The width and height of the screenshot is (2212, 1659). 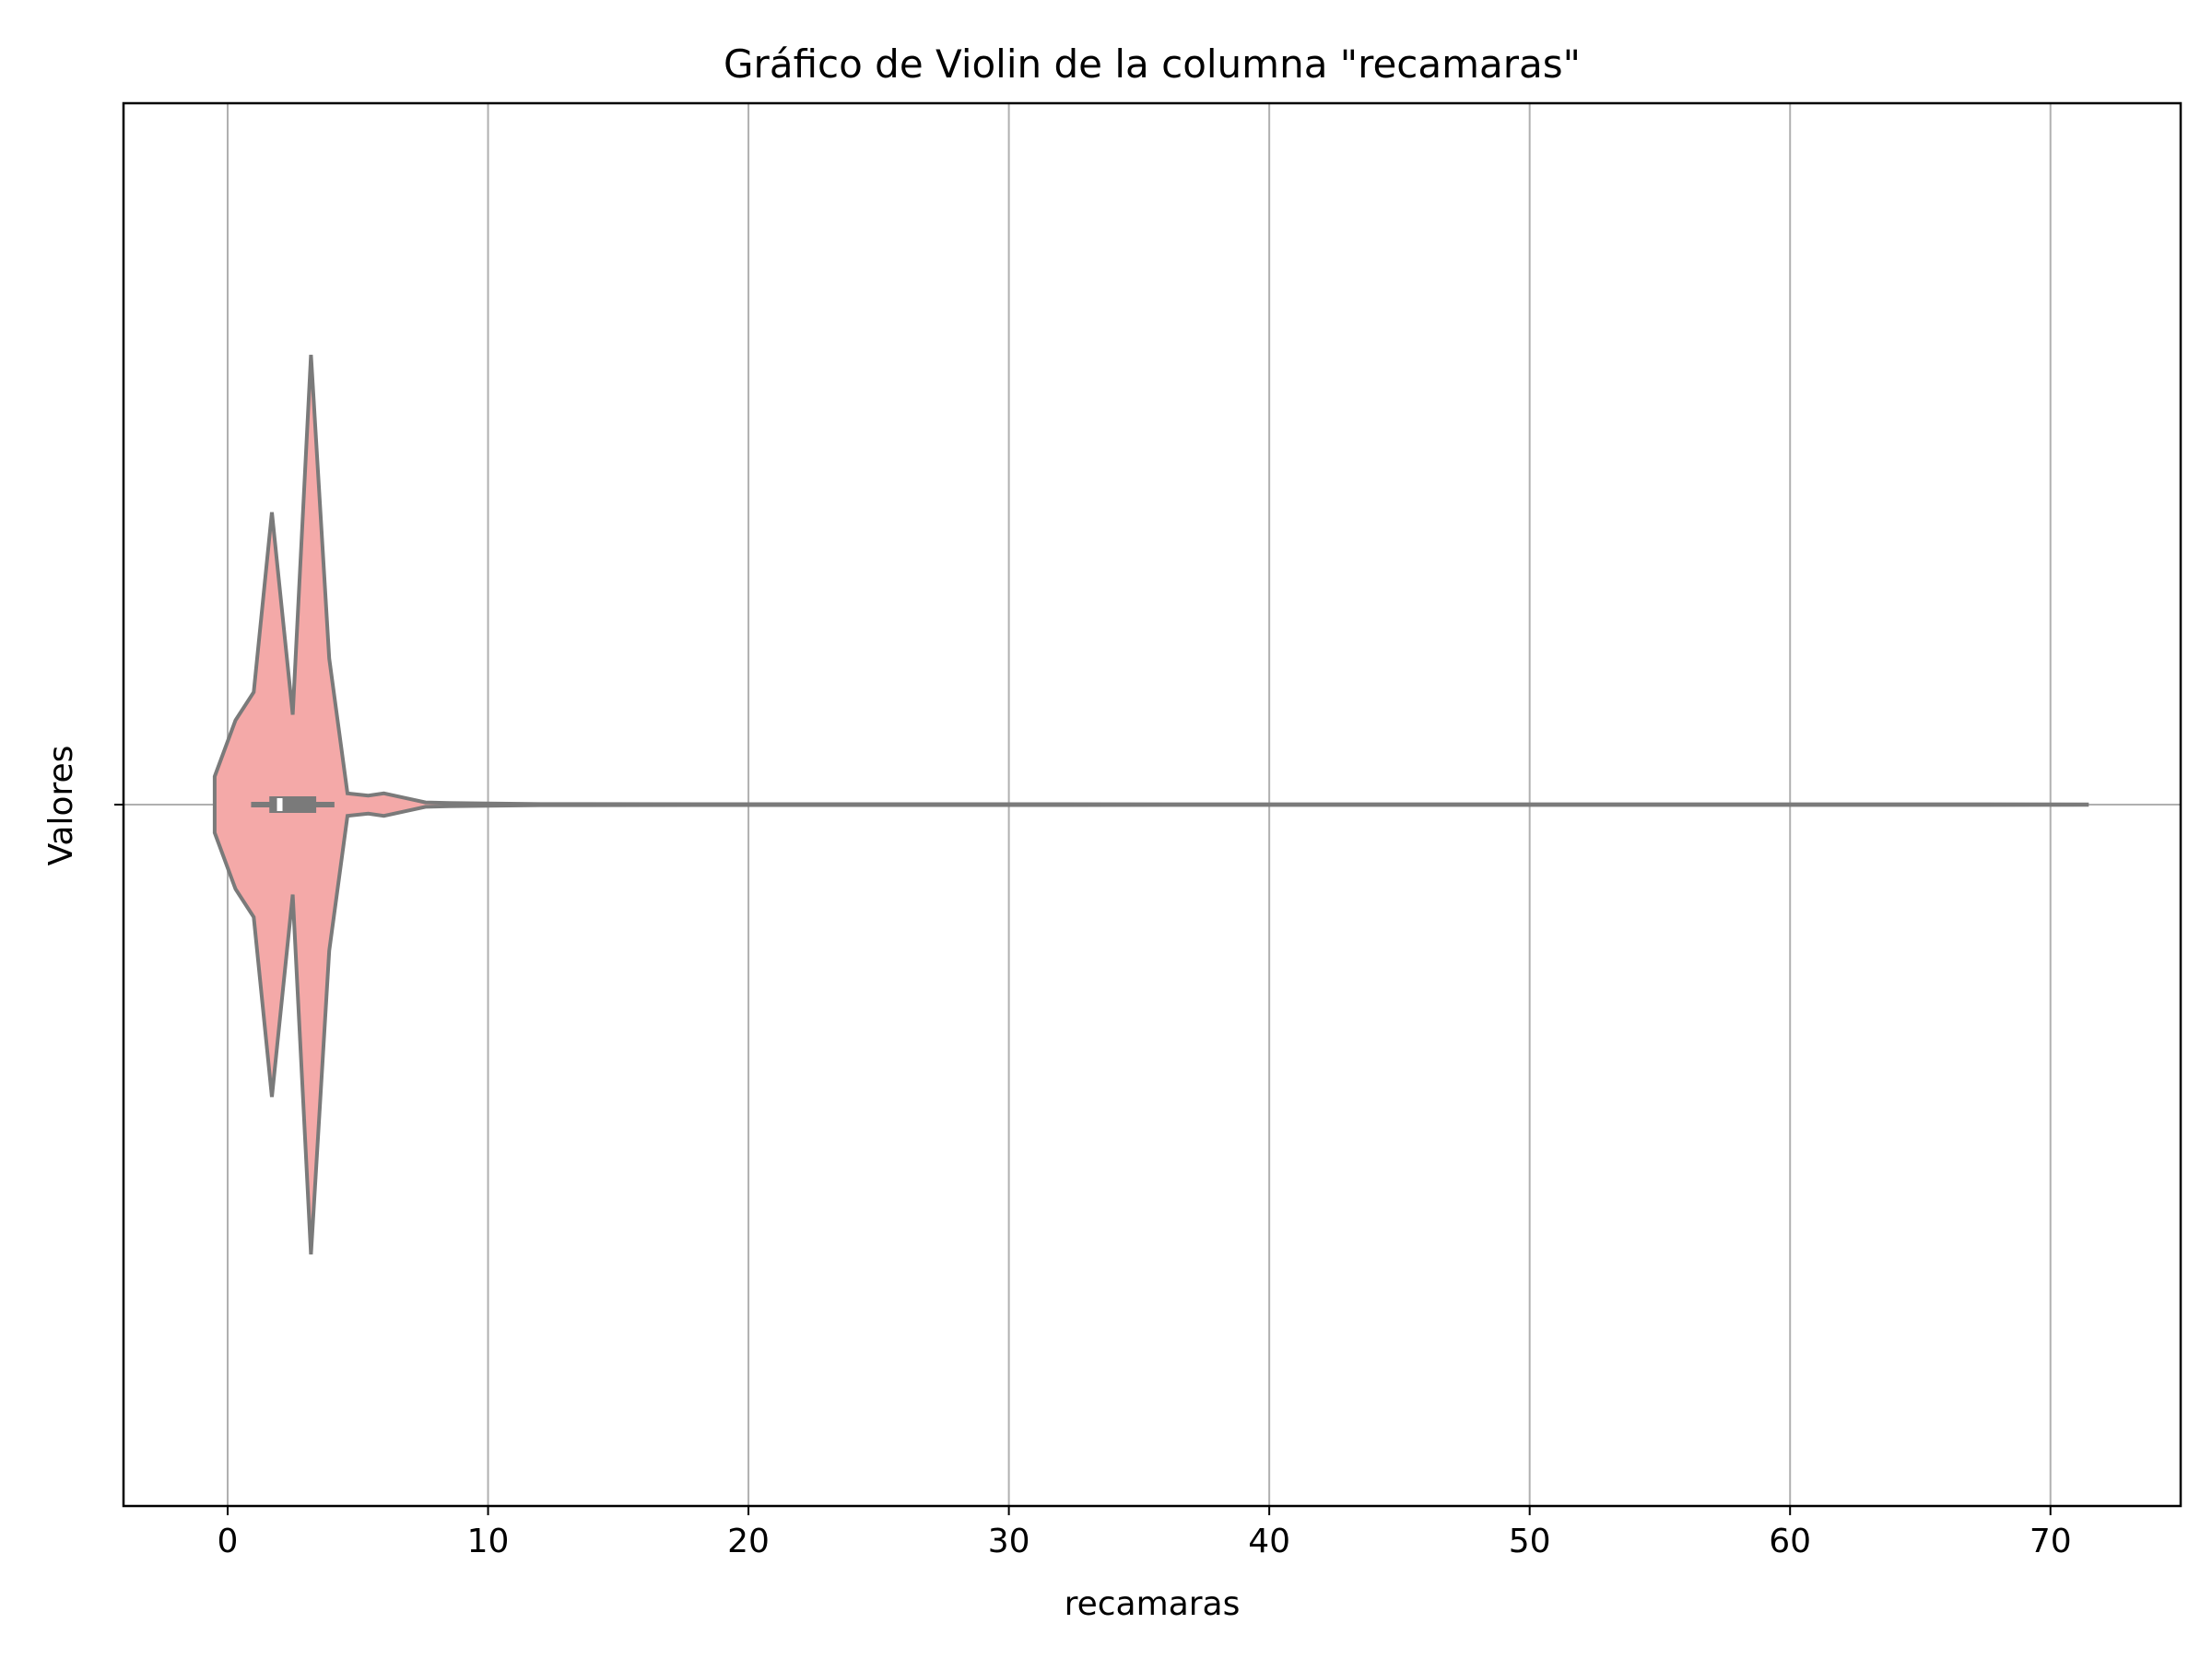 I want to click on x-tick-label: 40, so click(x=1269, y=1541).